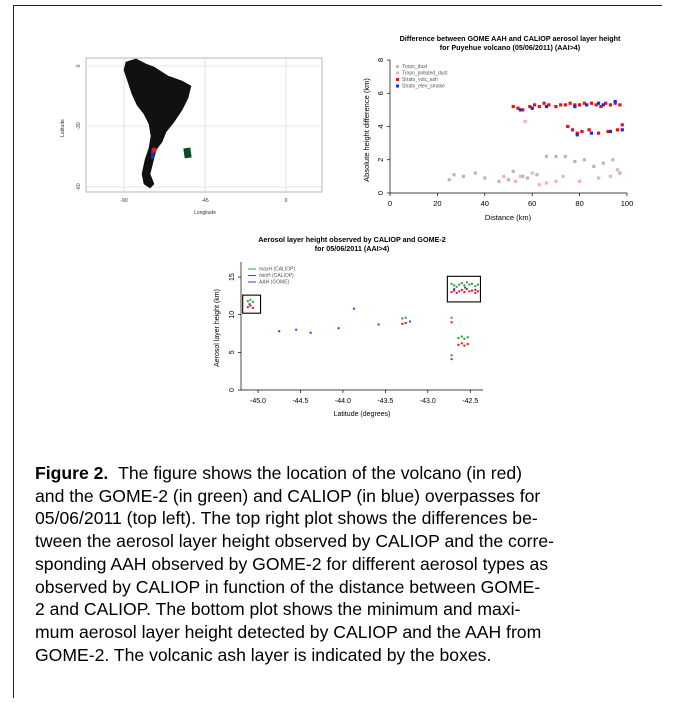 The height and width of the screenshot is (703, 675). Describe the element at coordinates (362, 321) in the screenshot. I see `chart2-points` at that location.